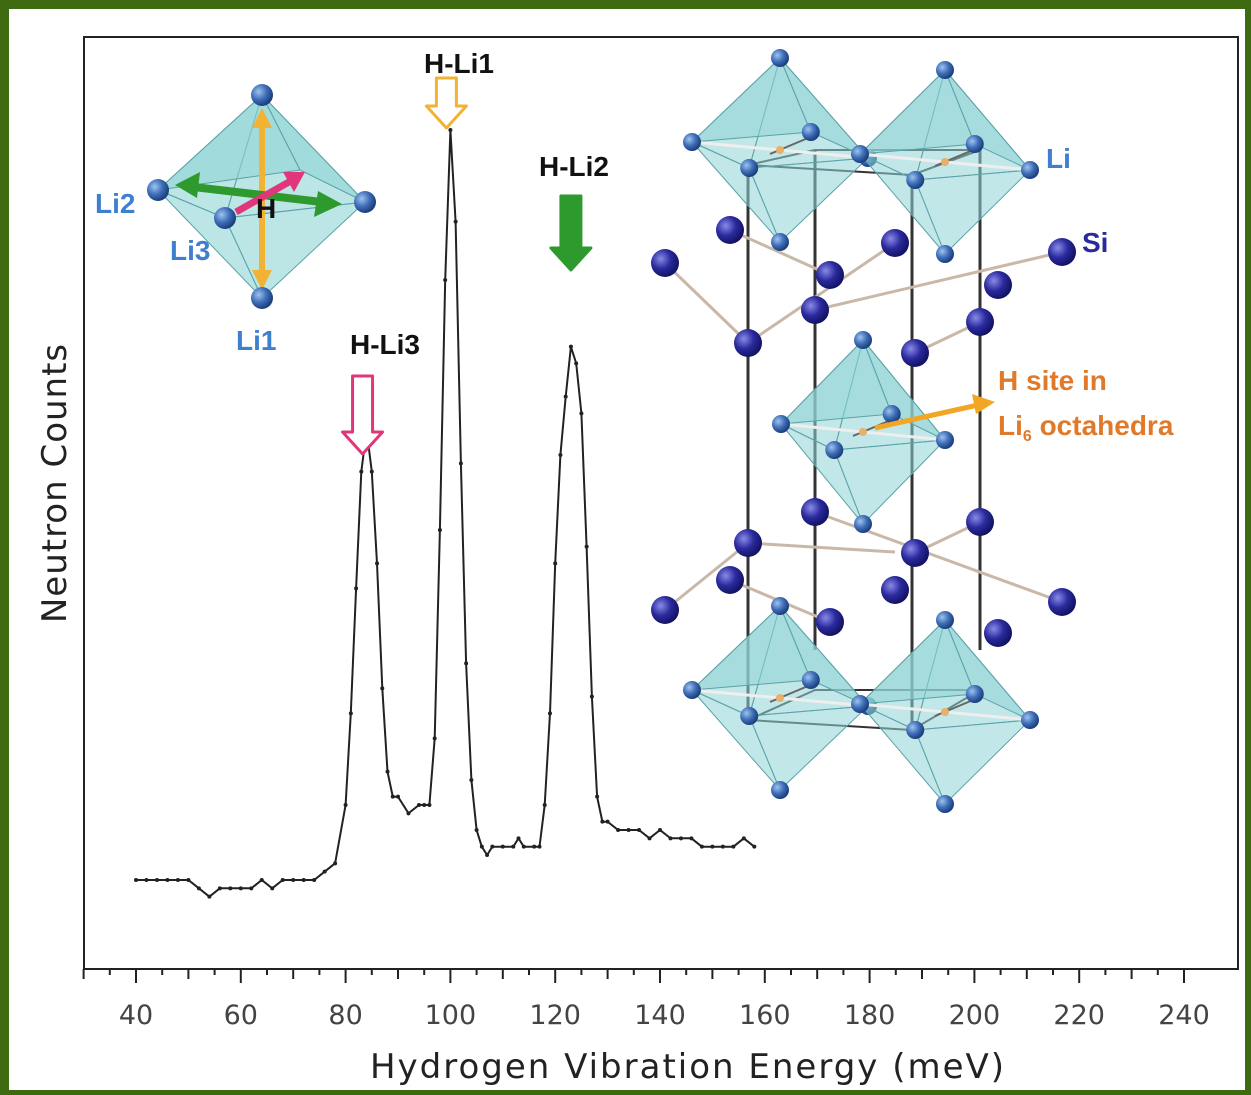  Describe the element at coordinates (365, 202) in the screenshot. I see `inset-li-atom` at that location.